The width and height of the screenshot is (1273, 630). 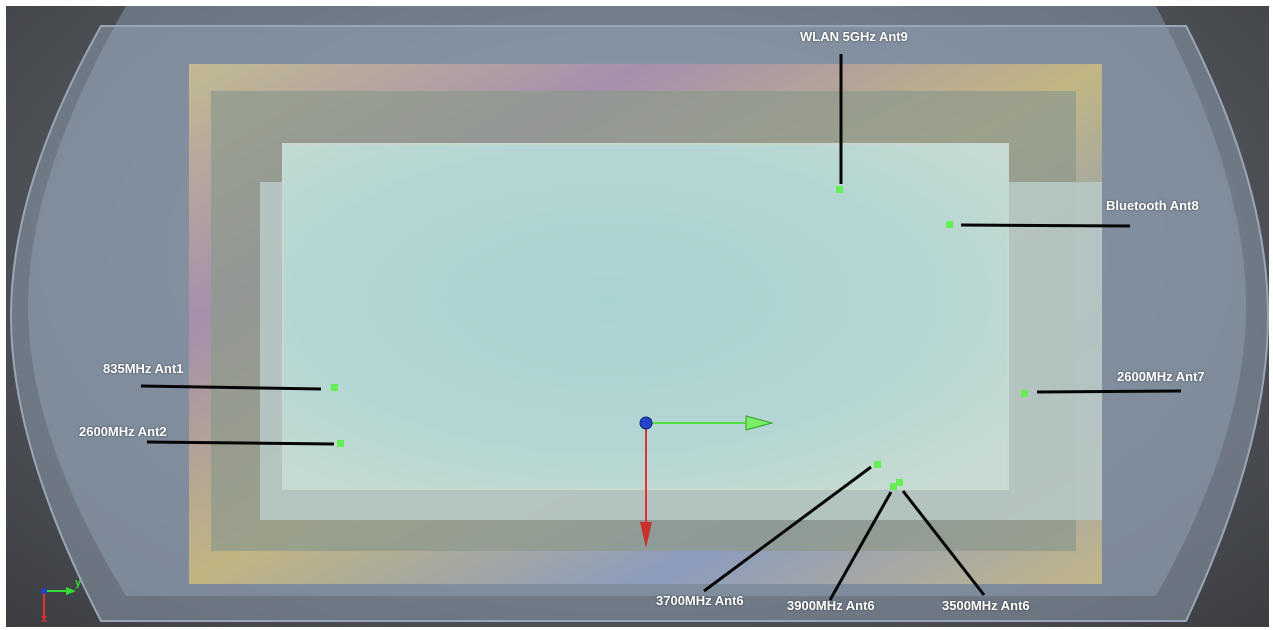 What do you see at coordinates (706, 481) in the screenshot?
I see `center-axis-gizmo` at bounding box center [706, 481].